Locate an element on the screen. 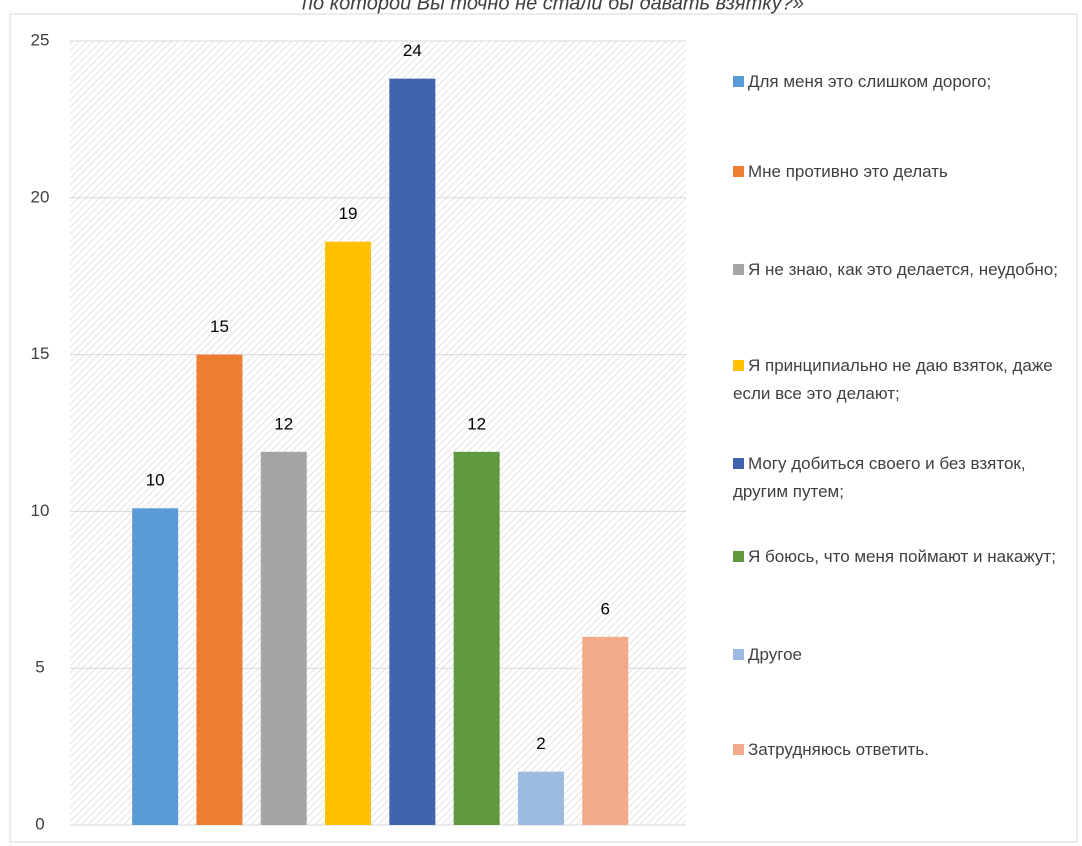  y-tick-label: 15 is located at coordinates (40, 353).